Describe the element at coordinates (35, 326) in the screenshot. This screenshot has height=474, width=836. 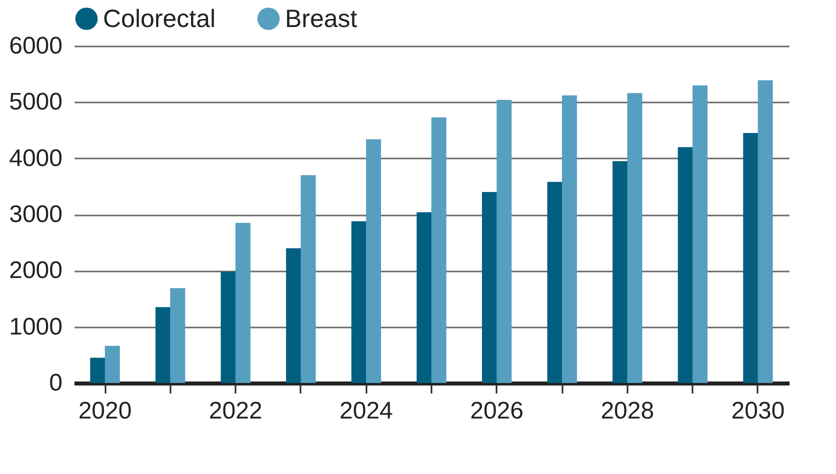
I see `y-tick-label: 1000` at that location.